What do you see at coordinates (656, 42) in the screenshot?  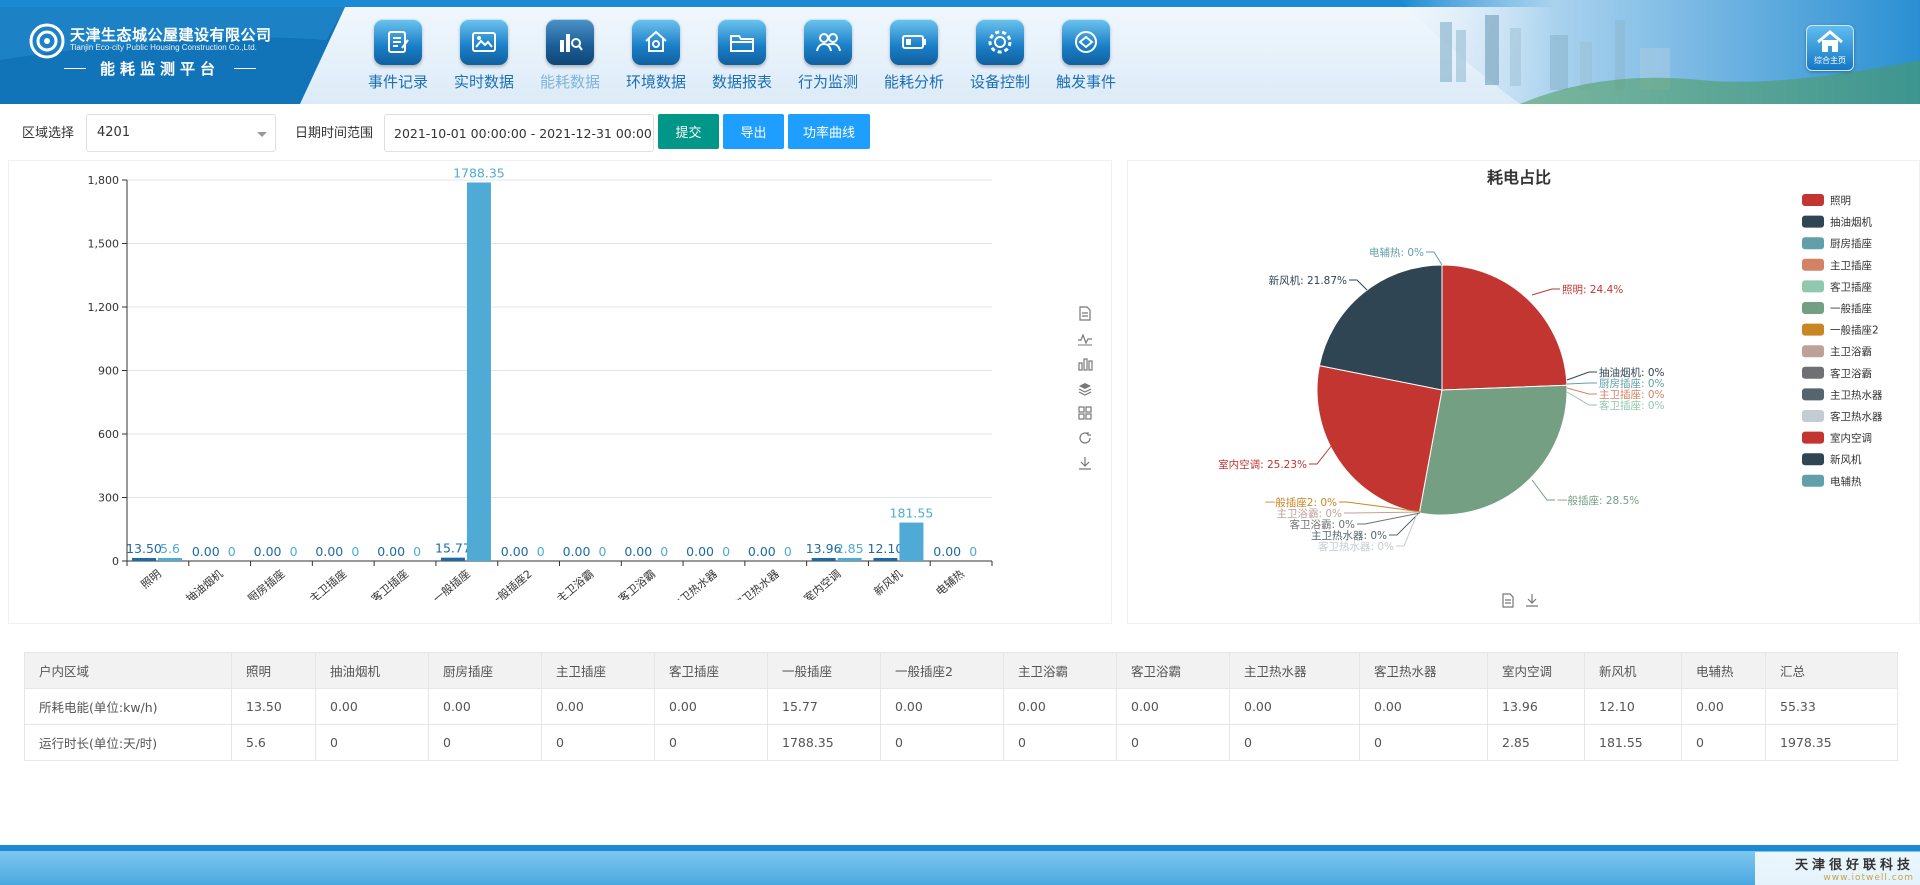 I see `house-icon` at bounding box center [656, 42].